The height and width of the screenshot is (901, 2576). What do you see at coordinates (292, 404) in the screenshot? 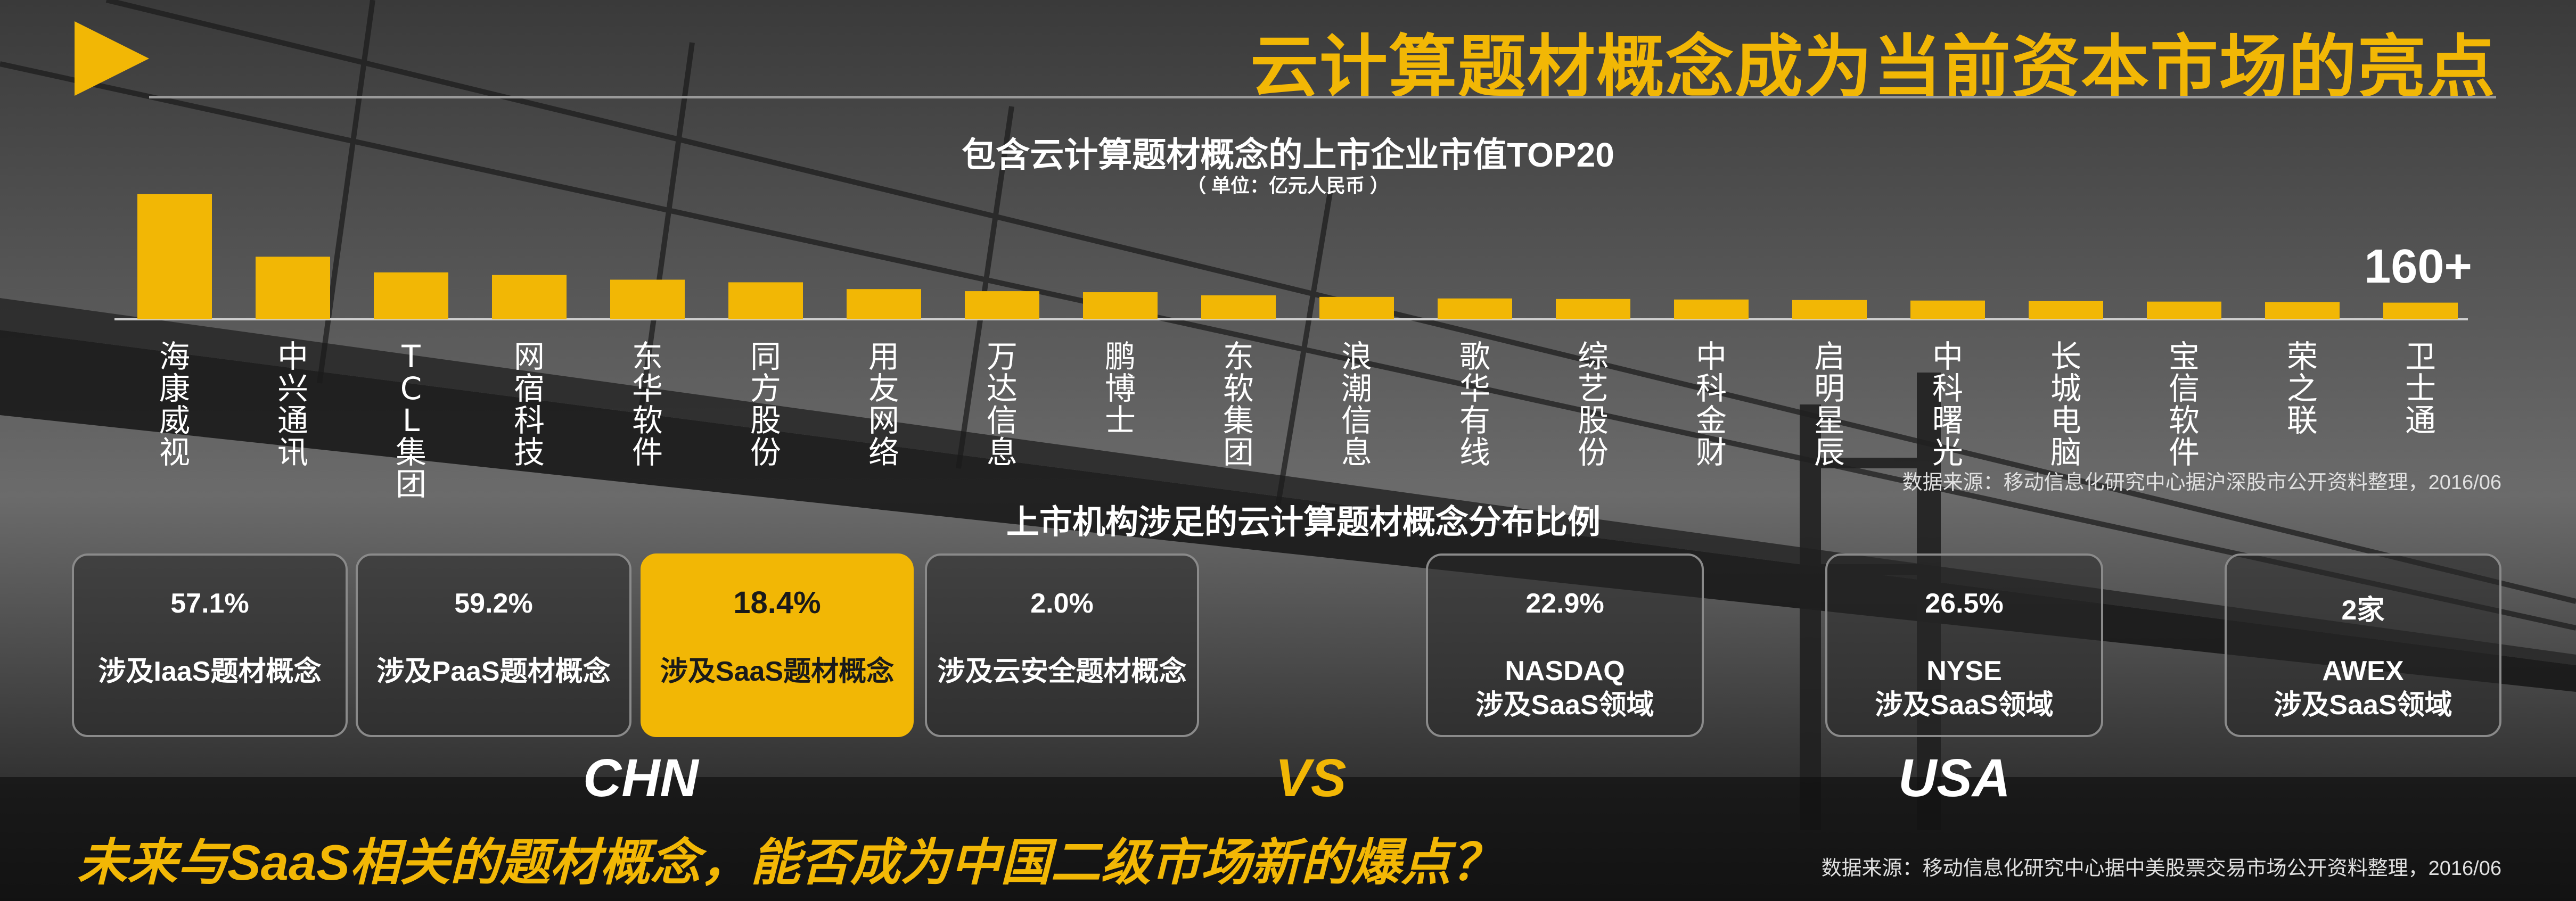
I see `category-label-2: 中兴通讯` at bounding box center [292, 404].